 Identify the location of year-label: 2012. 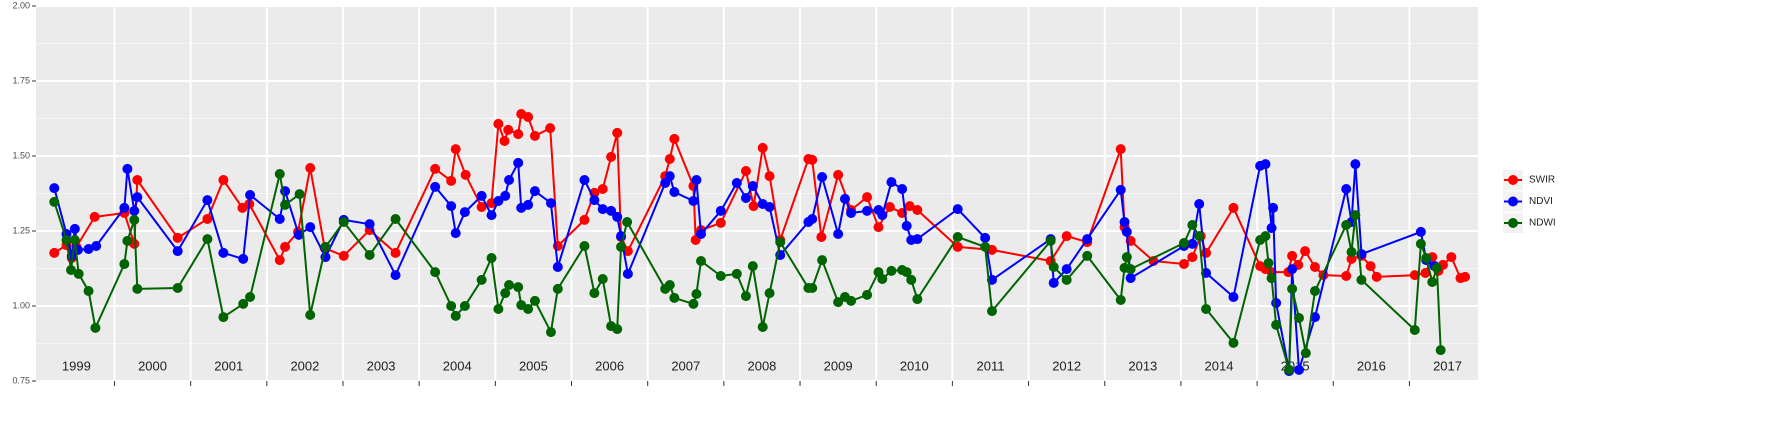
(1066, 365).